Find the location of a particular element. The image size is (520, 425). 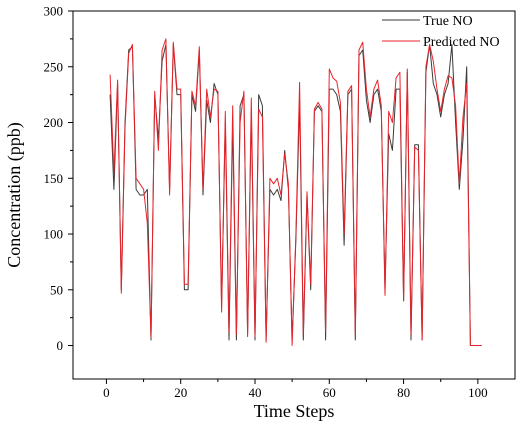

y-axis-ticks: 0 50 100 150 200 250 300 is located at coordinates (58, 178).